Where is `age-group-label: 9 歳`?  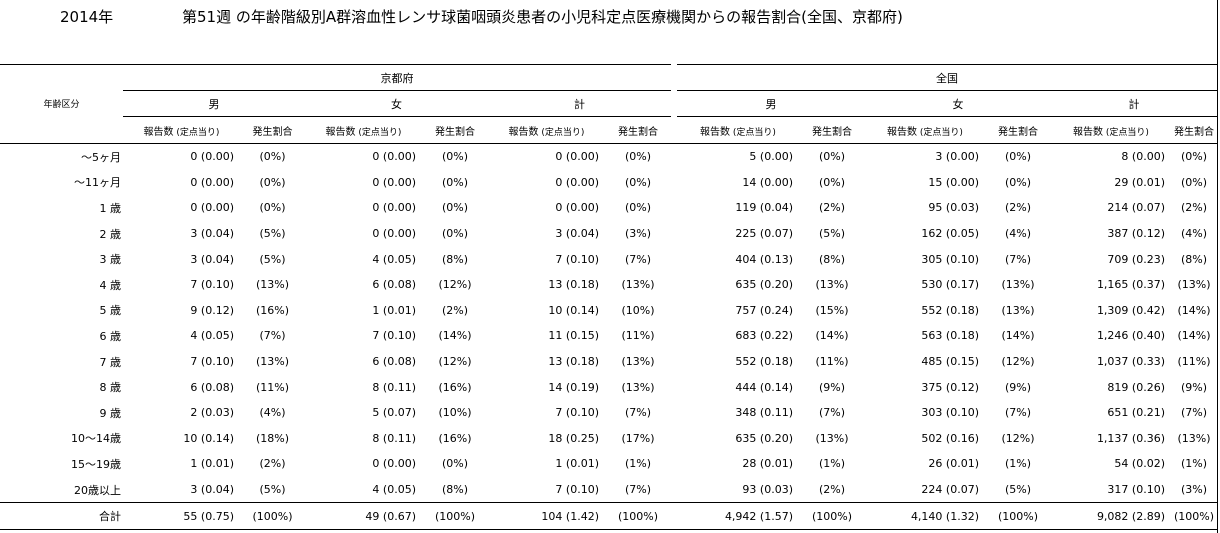 age-group-label: 9 歳 is located at coordinates (110, 413).